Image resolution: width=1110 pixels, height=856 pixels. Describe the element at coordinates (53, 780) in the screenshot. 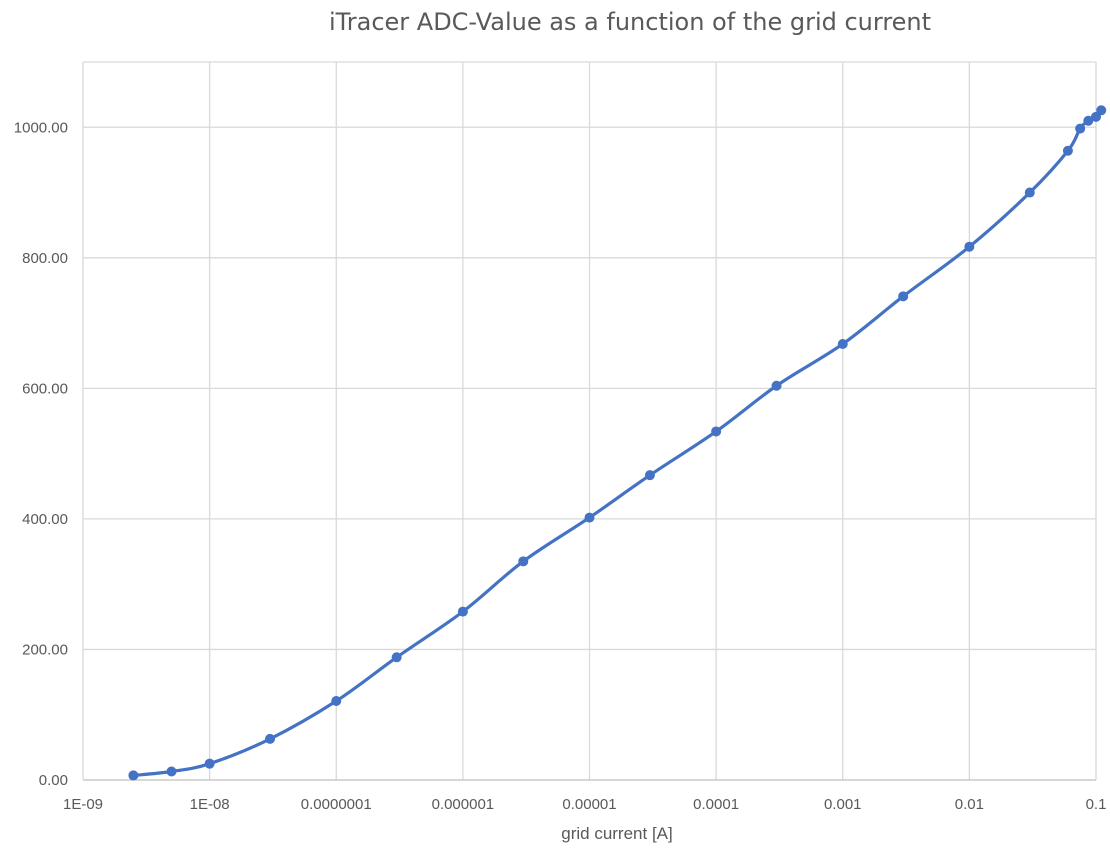

I see `y-tick-label: 0.00` at that location.